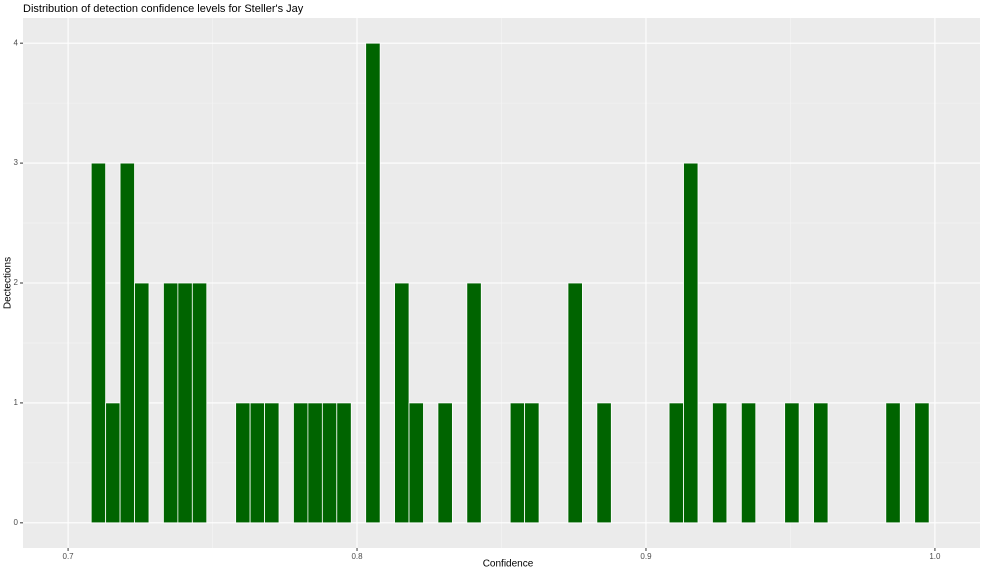  What do you see at coordinates (646, 556) in the screenshot?
I see `x-tick-label: 0.9` at bounding box center [646, 556].